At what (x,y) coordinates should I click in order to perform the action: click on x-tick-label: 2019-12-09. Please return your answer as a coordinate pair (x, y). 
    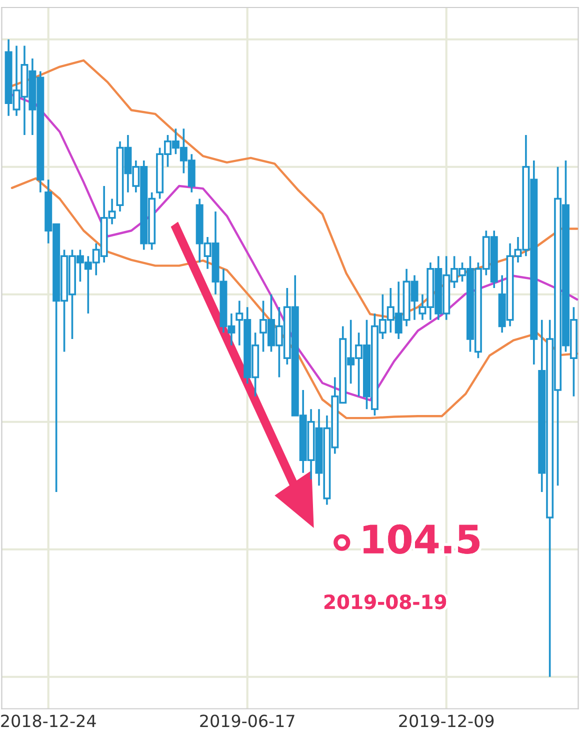
    Looking at the image, I should click on (446, 721).